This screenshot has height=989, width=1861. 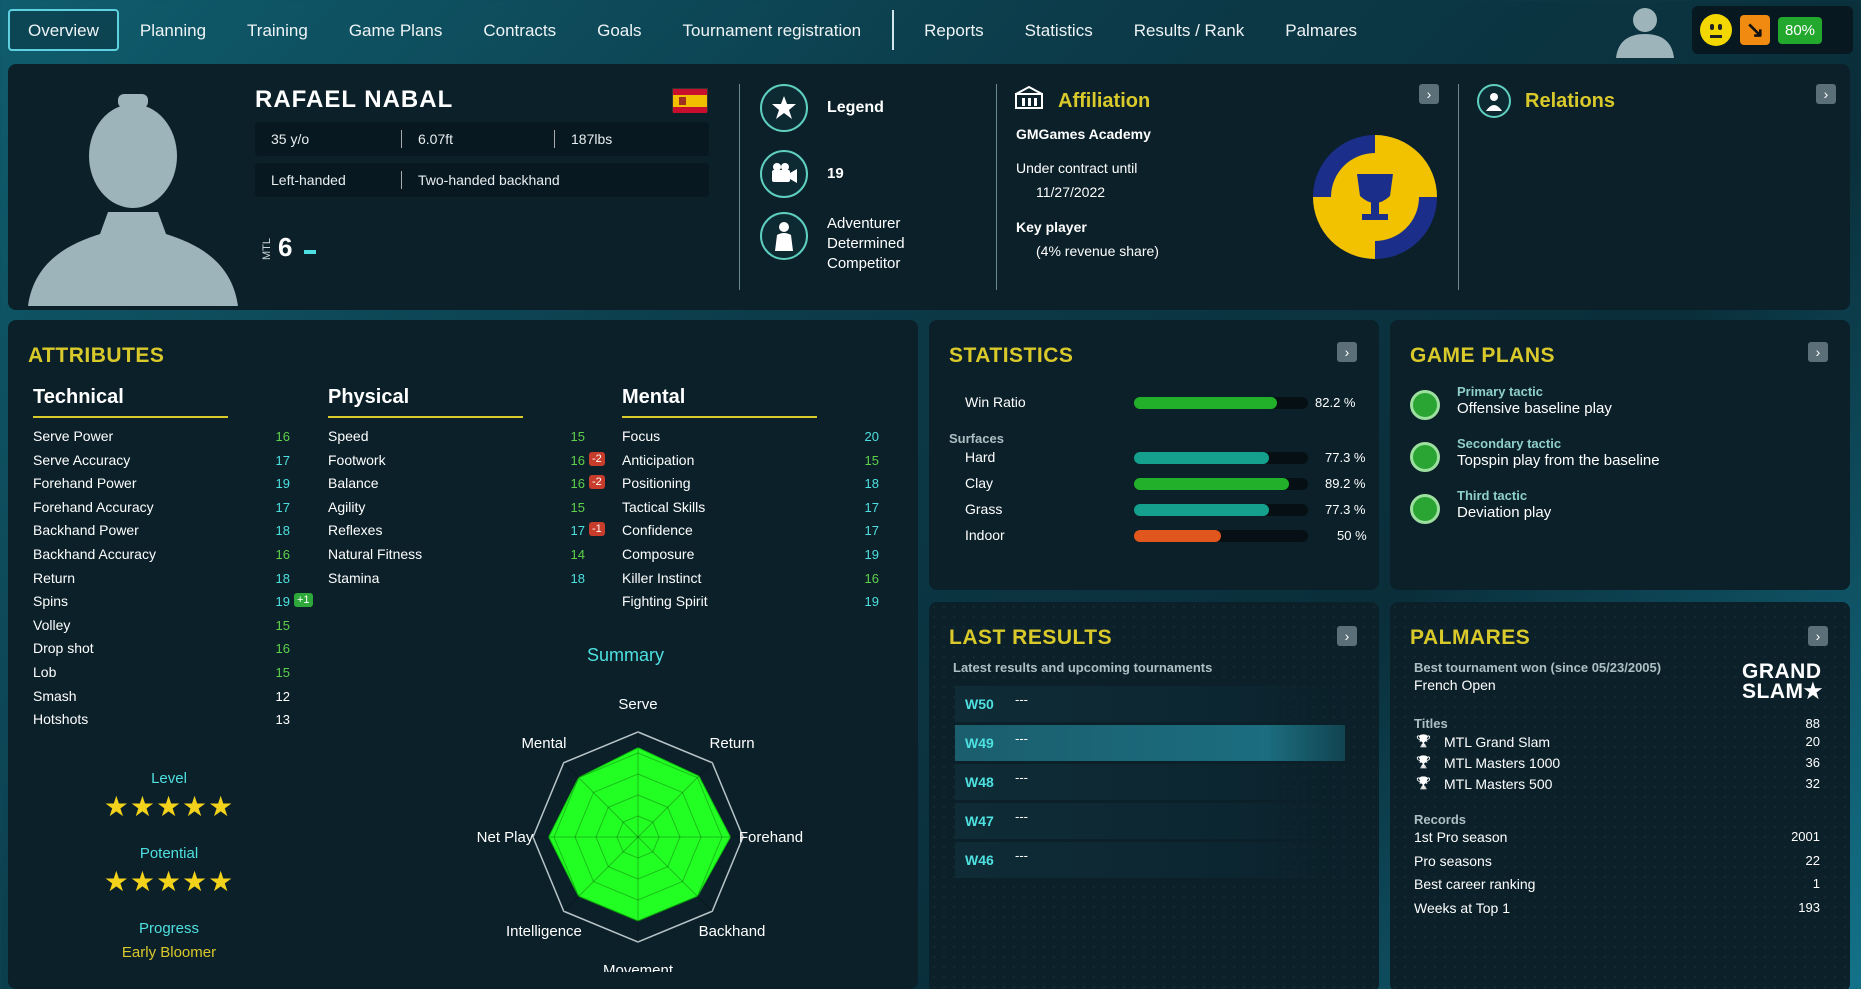 What do you see at coordinates (1071, 192) in the screenshot?
I see `contract-date: 11/27/2022` at bounding box center [1071, 192].